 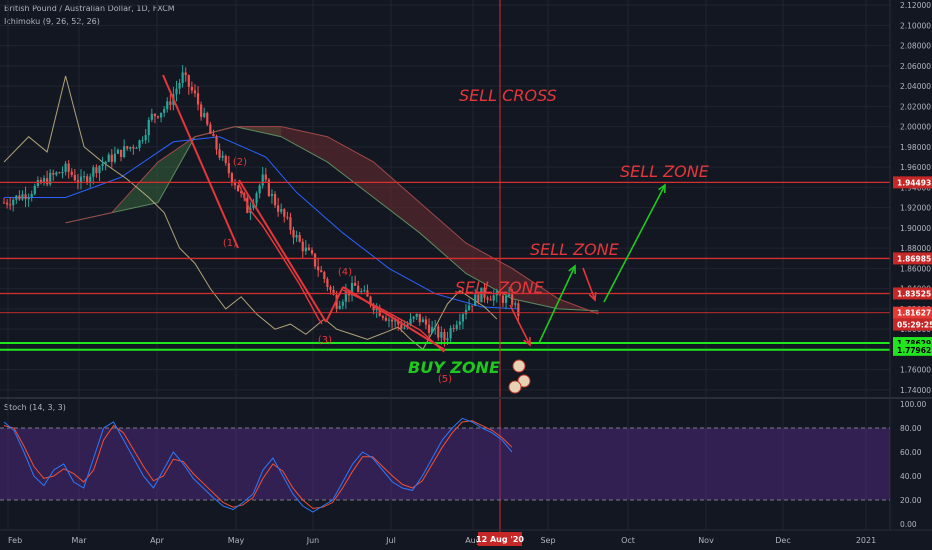 What do you see at coordinates (866, 540) in the screenshot?
I see `time-tick-label: 2021` at bounding box center [866, 540].